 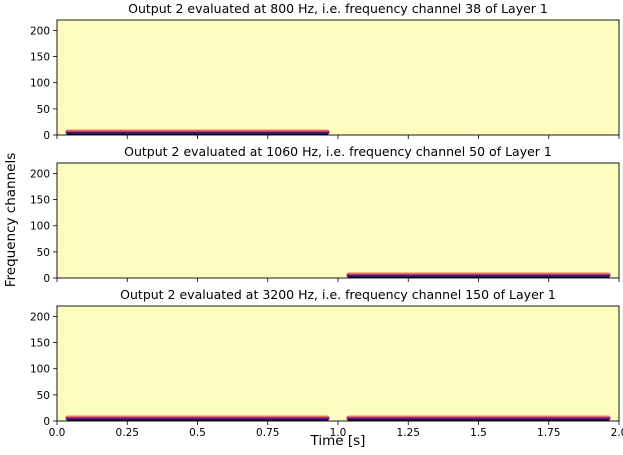 I want to click on x-tick-label: 1.0, so click(x=338, y=433).